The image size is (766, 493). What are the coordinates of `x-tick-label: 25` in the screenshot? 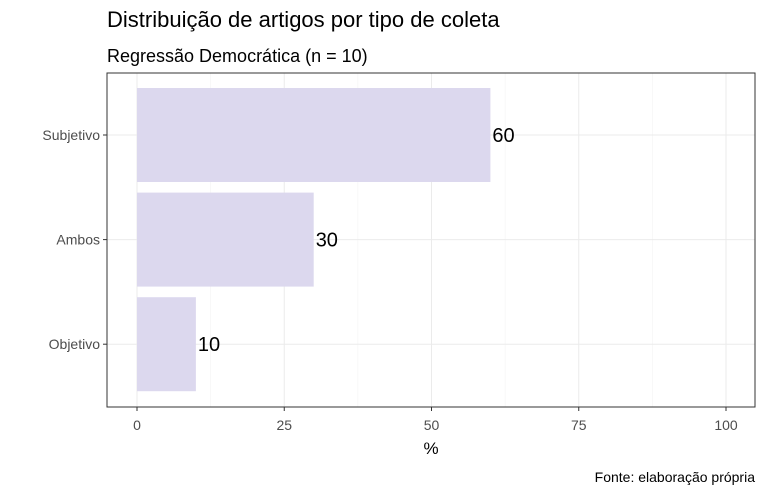 It's located at (284, 425).